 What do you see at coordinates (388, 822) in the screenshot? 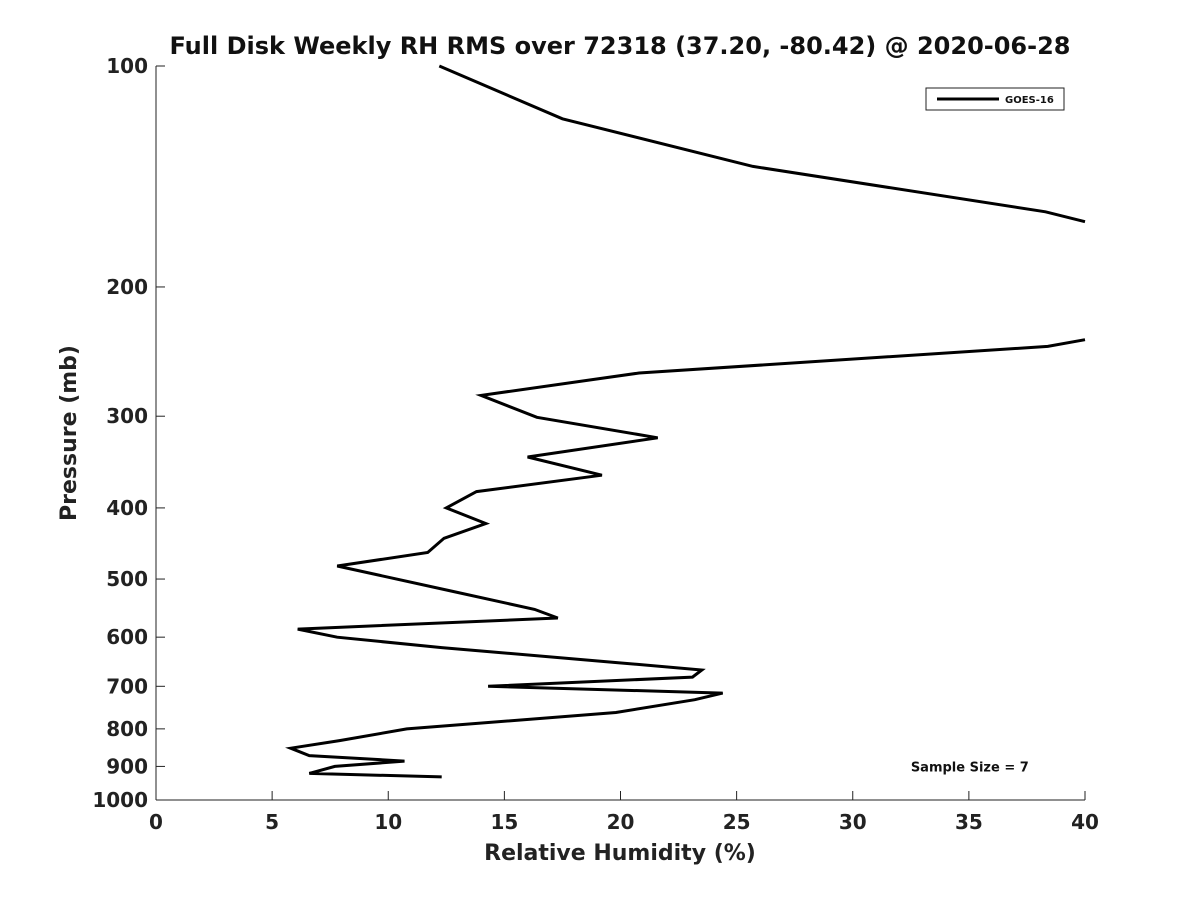
I see `x-tick-label: 10` at bounding box center [388, 822].